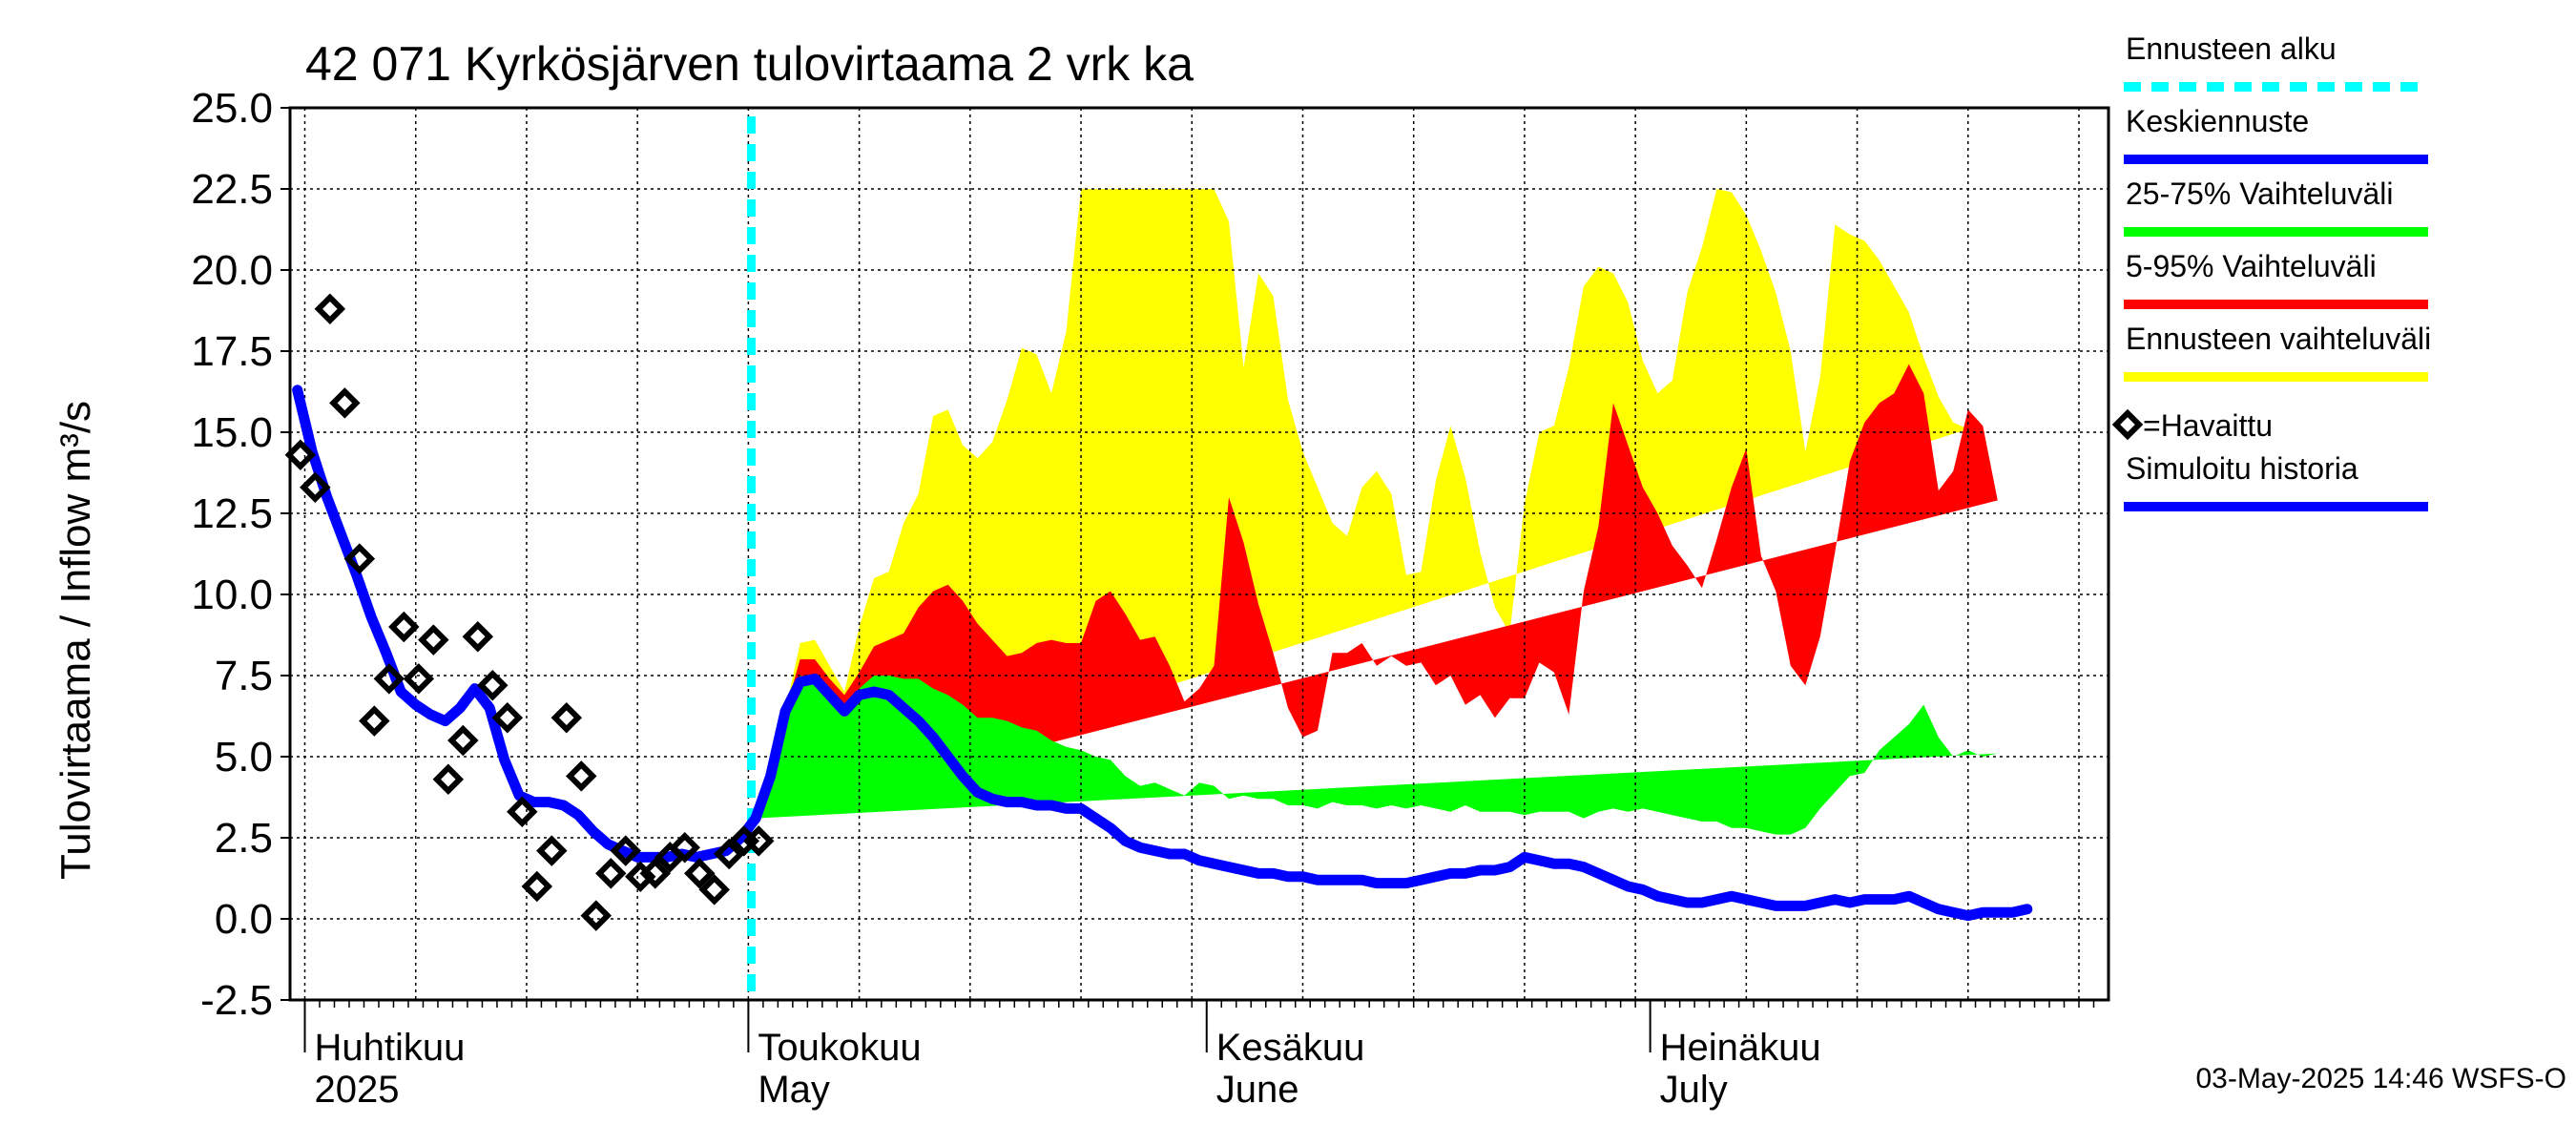 Image resolution: width=2576 pixels, height=1145 pixels. I want to click on x-month-label-fi: Toukokuu, so click(839, 1048).